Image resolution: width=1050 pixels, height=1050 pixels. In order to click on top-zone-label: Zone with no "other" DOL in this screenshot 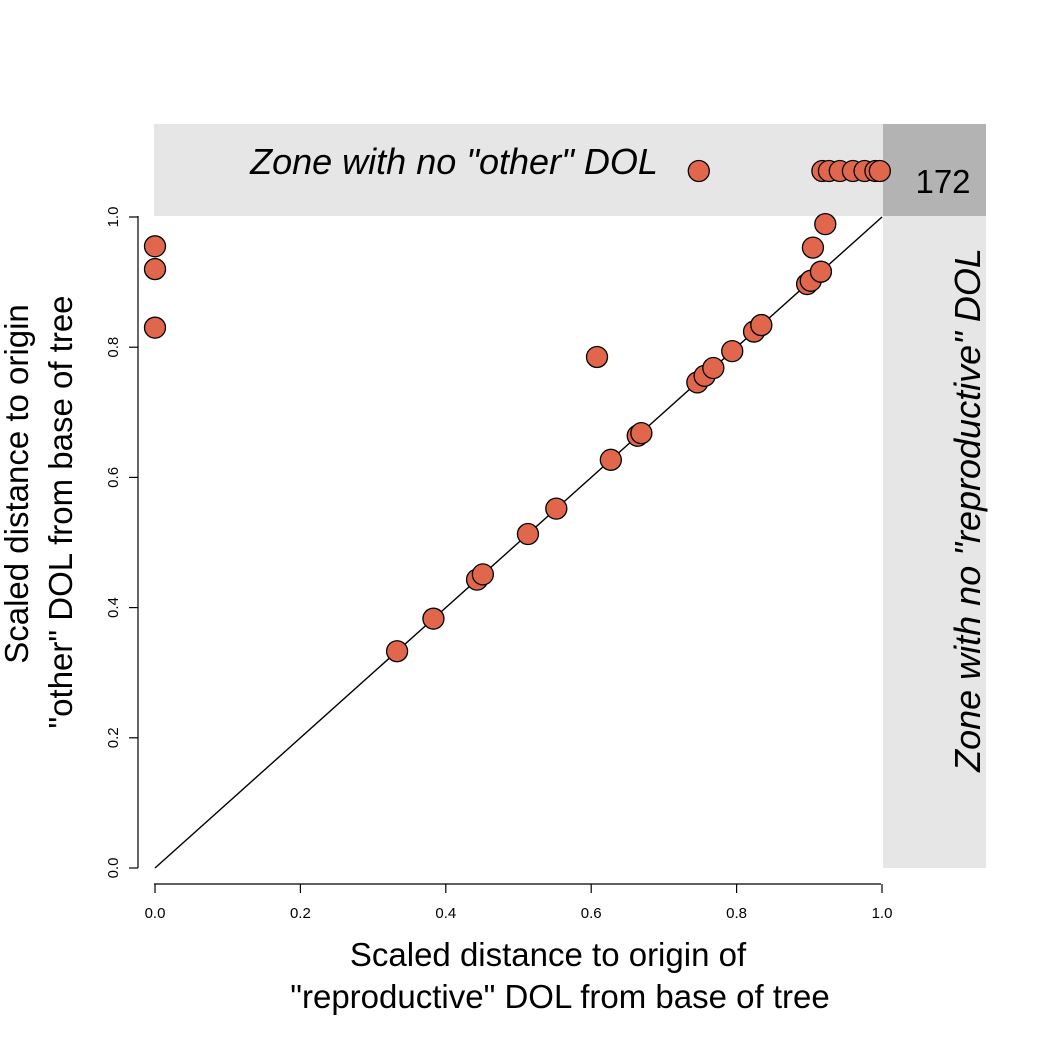, I will do `click(453, 161)`.